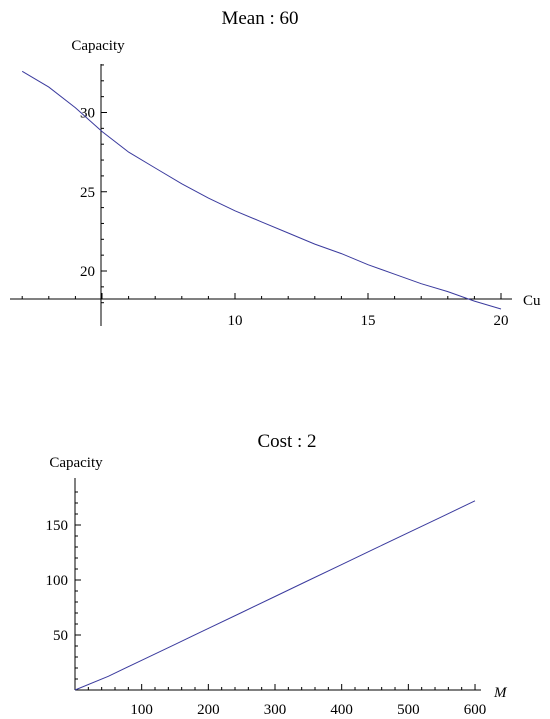  What do you see at coordinates (141, 710) in the screenshot?
I see `x-tick-label: 100` at bounding box center [141, 710].